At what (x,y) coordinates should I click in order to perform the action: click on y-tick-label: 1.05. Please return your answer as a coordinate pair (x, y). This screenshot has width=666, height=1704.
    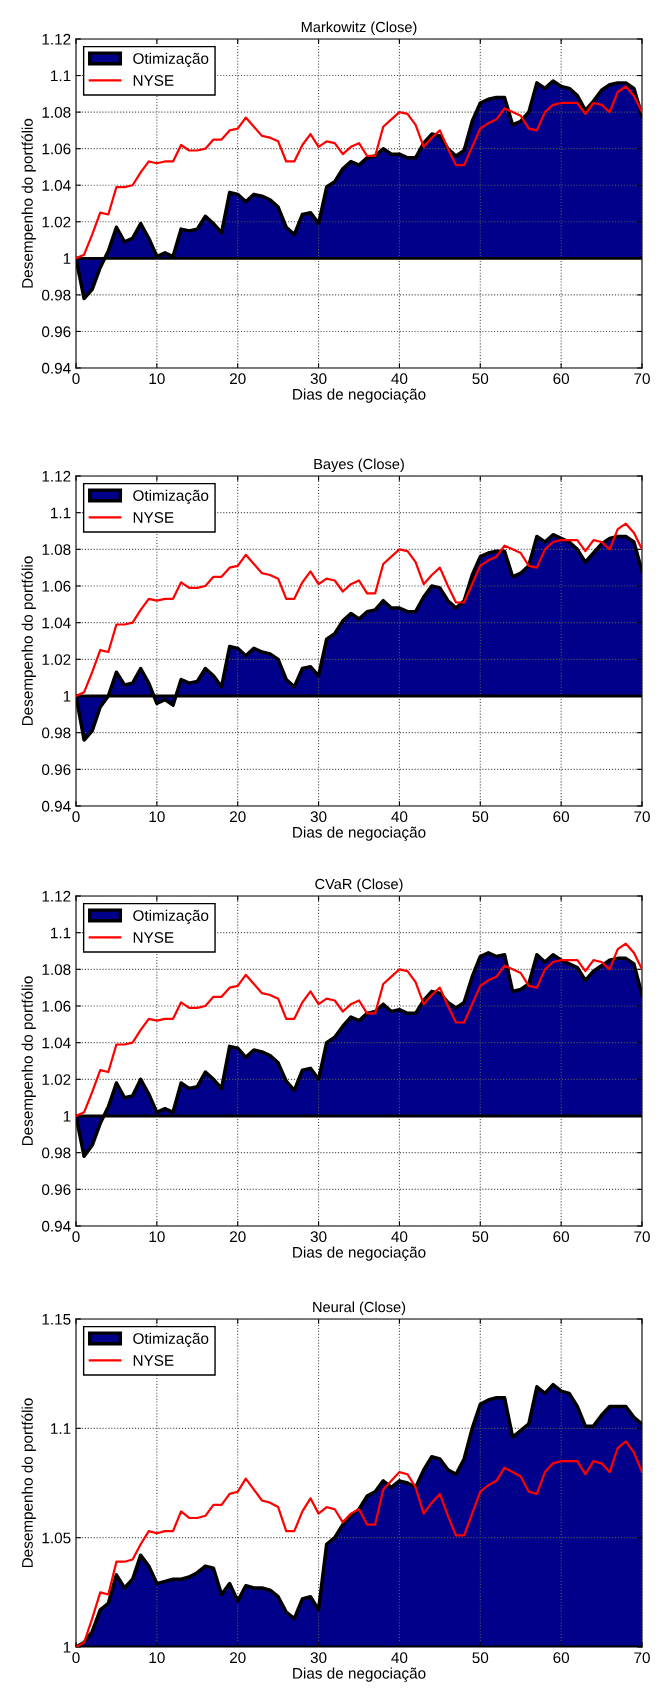
    Looking at the image, I should click on (56, 1538).